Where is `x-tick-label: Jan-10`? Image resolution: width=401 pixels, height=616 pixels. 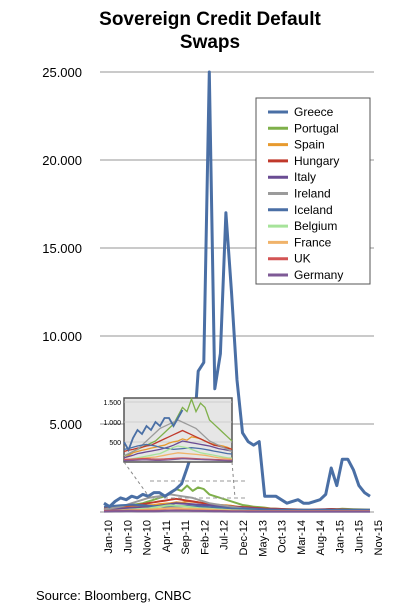
x-tick-label: Jan-10 is located at coordinates (109, 537).